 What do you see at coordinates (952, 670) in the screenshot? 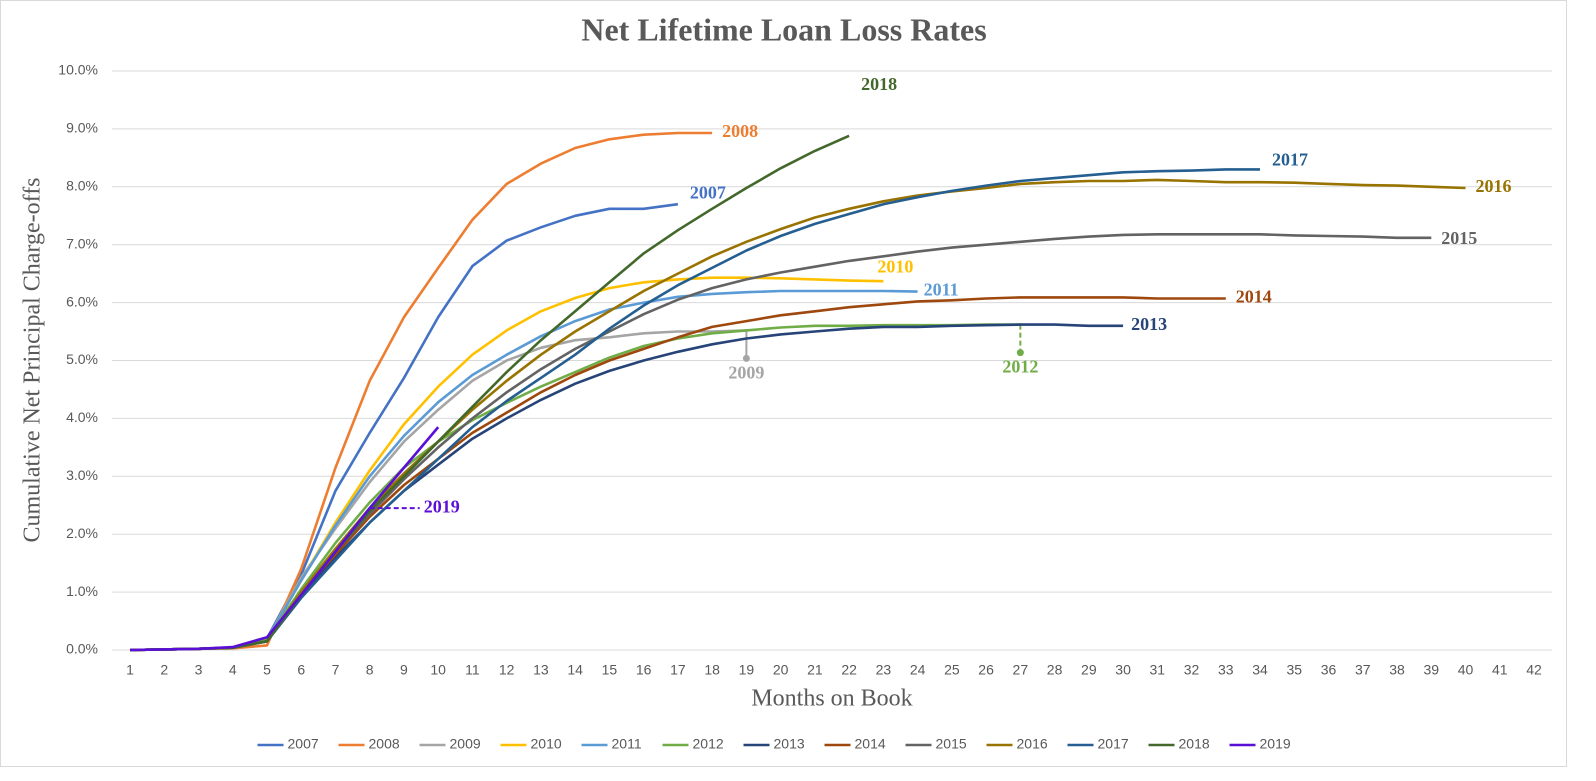
I see `x-tick-label: 25` at bounding box center [952, 670].